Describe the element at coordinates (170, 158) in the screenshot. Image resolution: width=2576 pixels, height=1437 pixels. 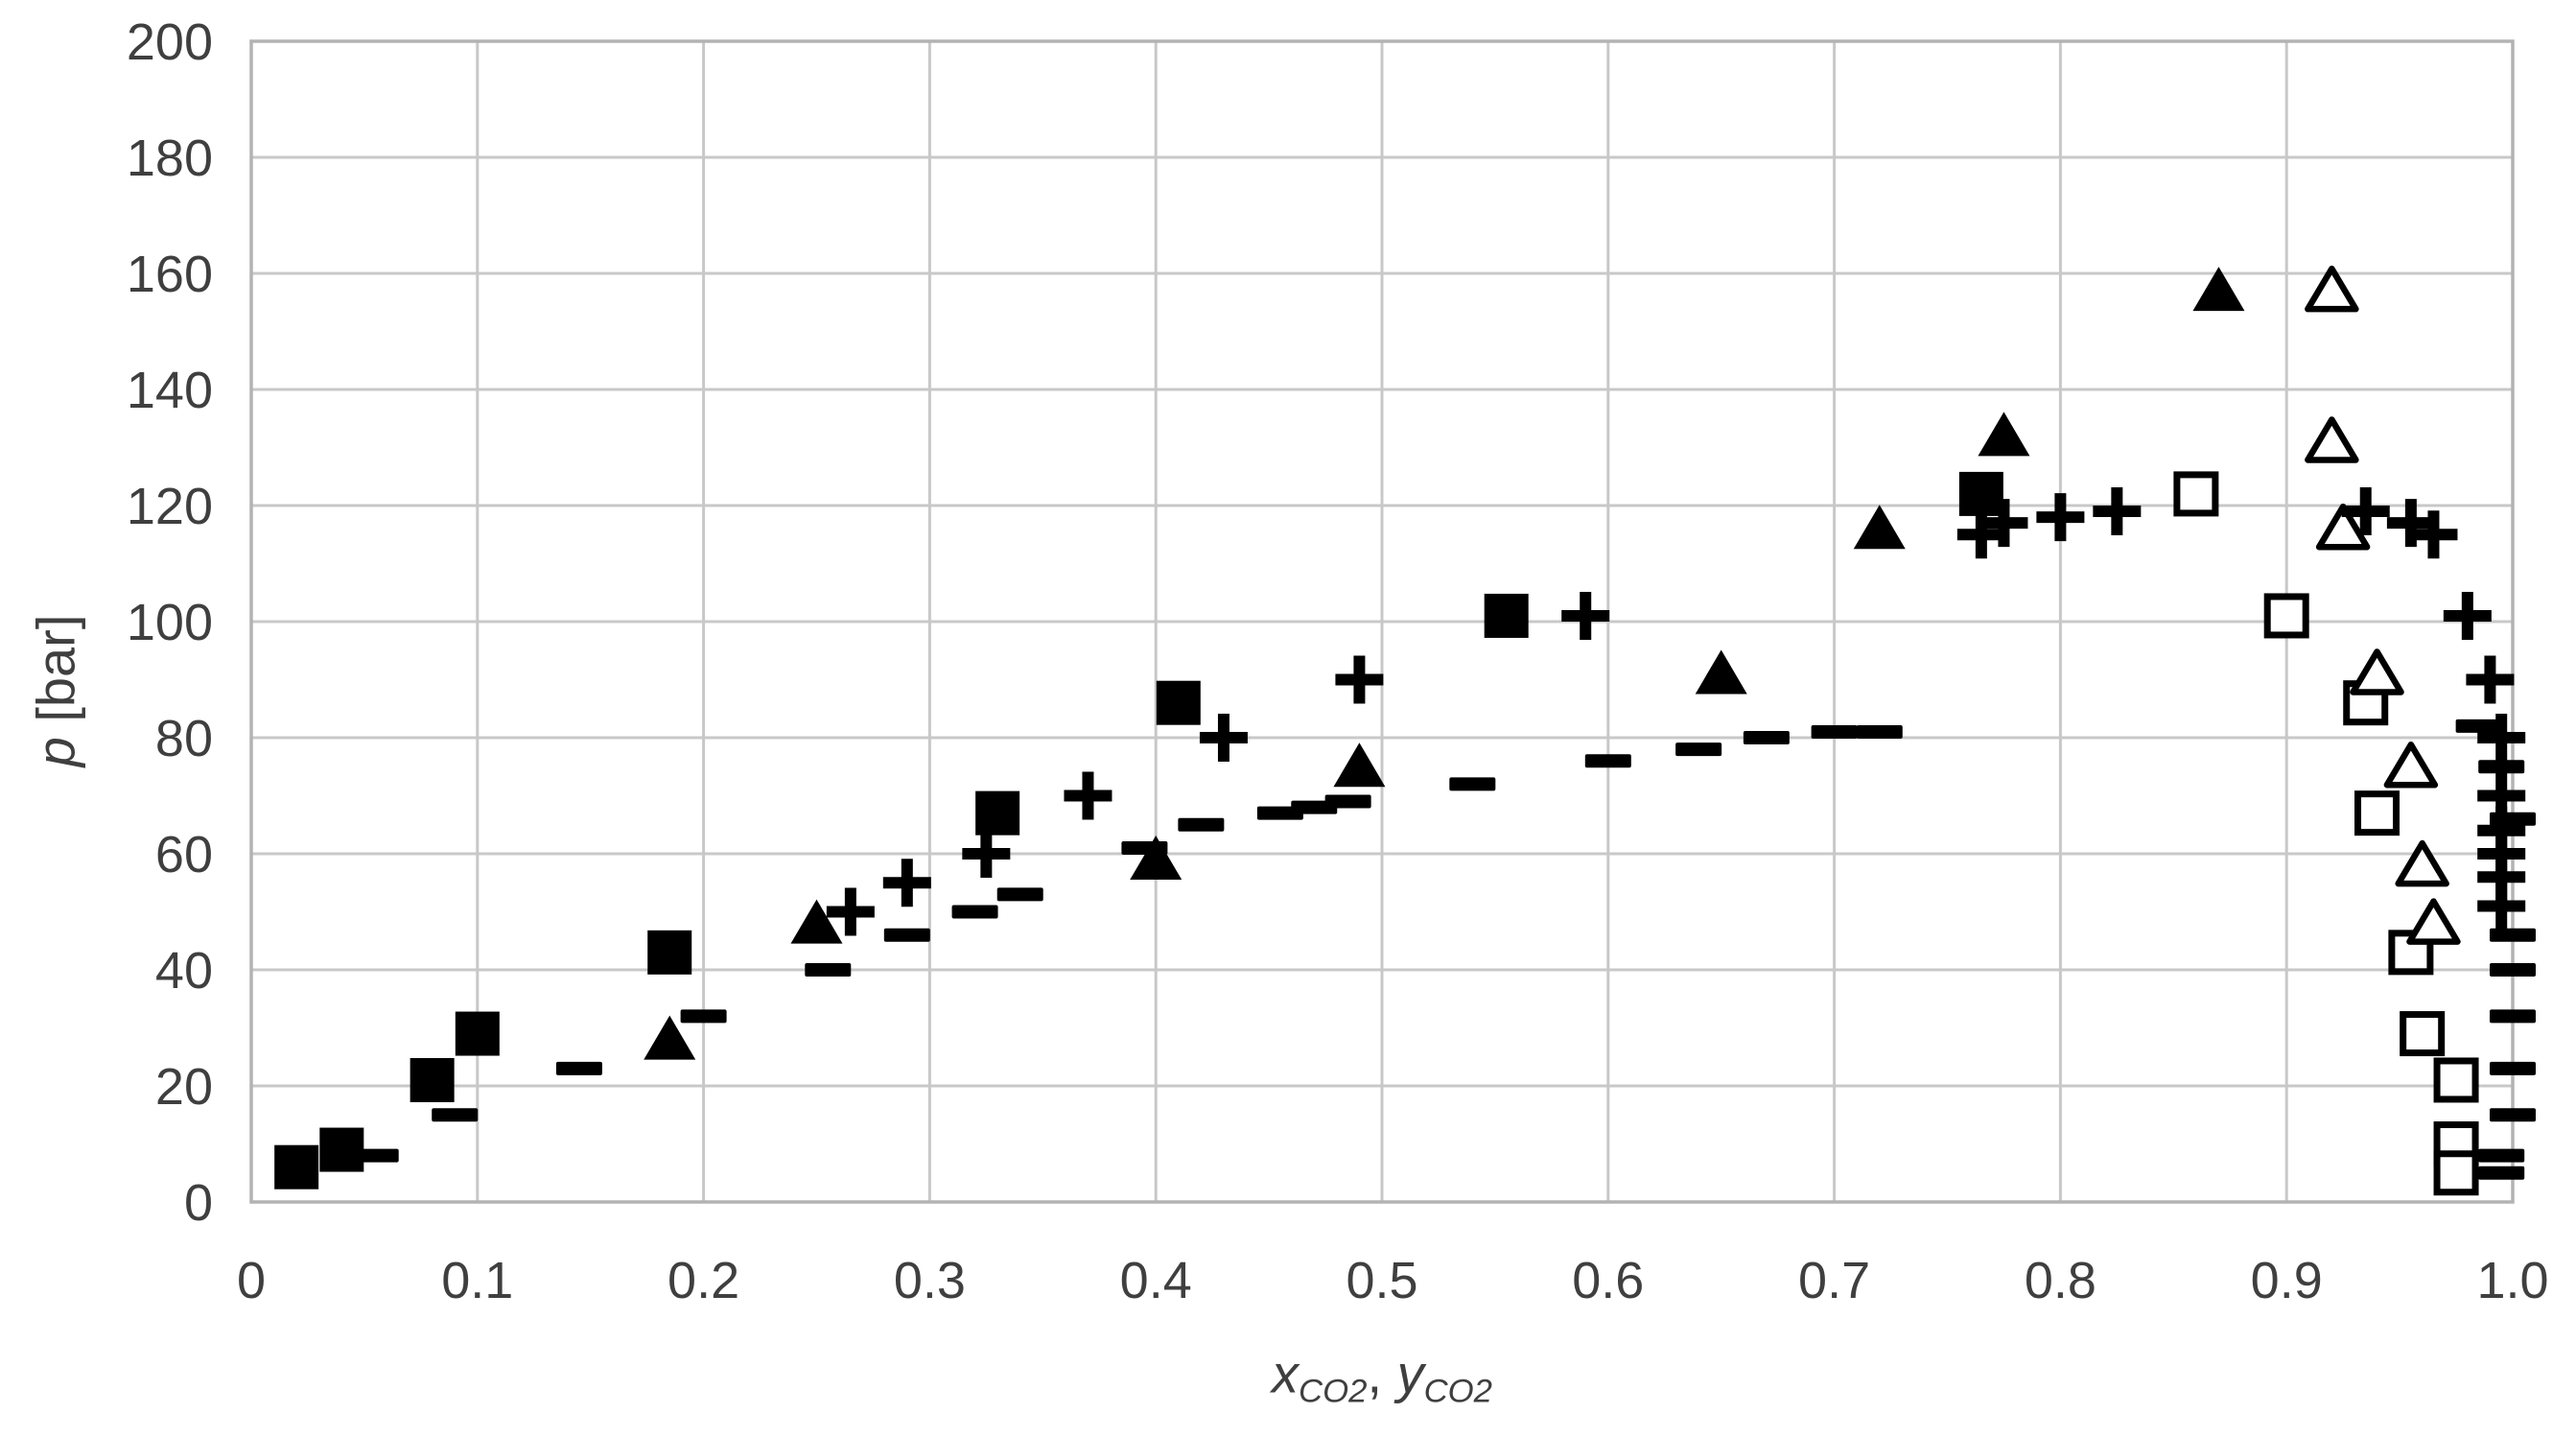
I see `y-tick-label: 180` at that location.